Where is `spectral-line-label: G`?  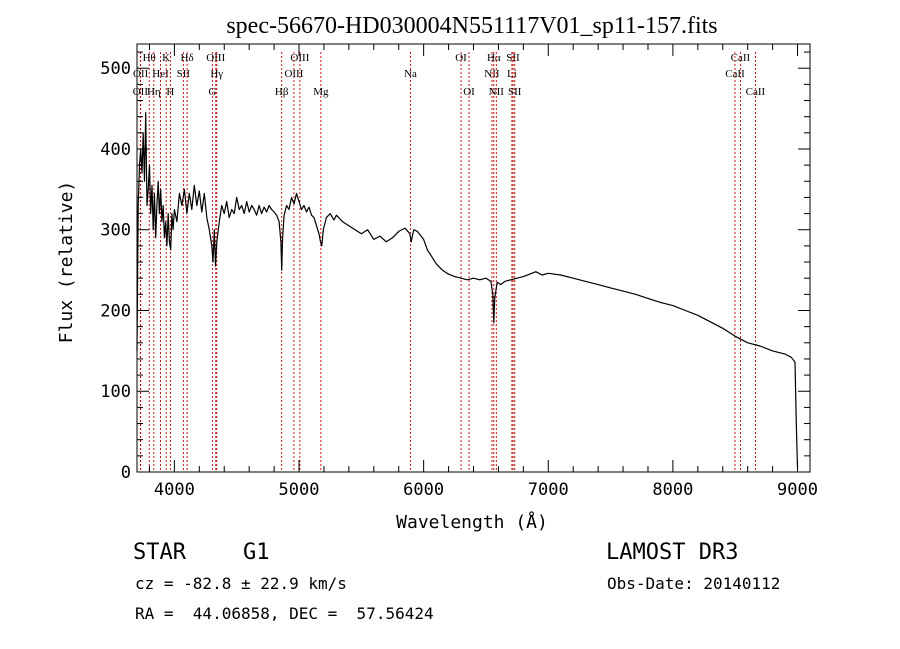
spectral-line-label: G is located at coordinates (212, 92).